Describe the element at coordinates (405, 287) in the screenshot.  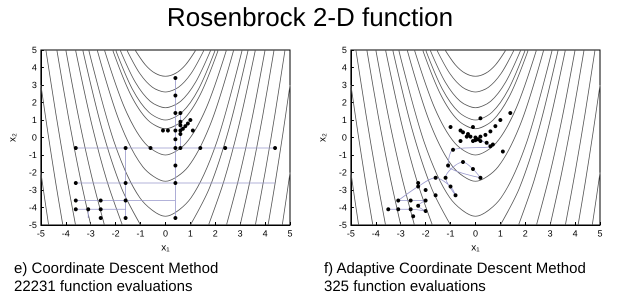
I see `text: 325 function evaluations` at that location.